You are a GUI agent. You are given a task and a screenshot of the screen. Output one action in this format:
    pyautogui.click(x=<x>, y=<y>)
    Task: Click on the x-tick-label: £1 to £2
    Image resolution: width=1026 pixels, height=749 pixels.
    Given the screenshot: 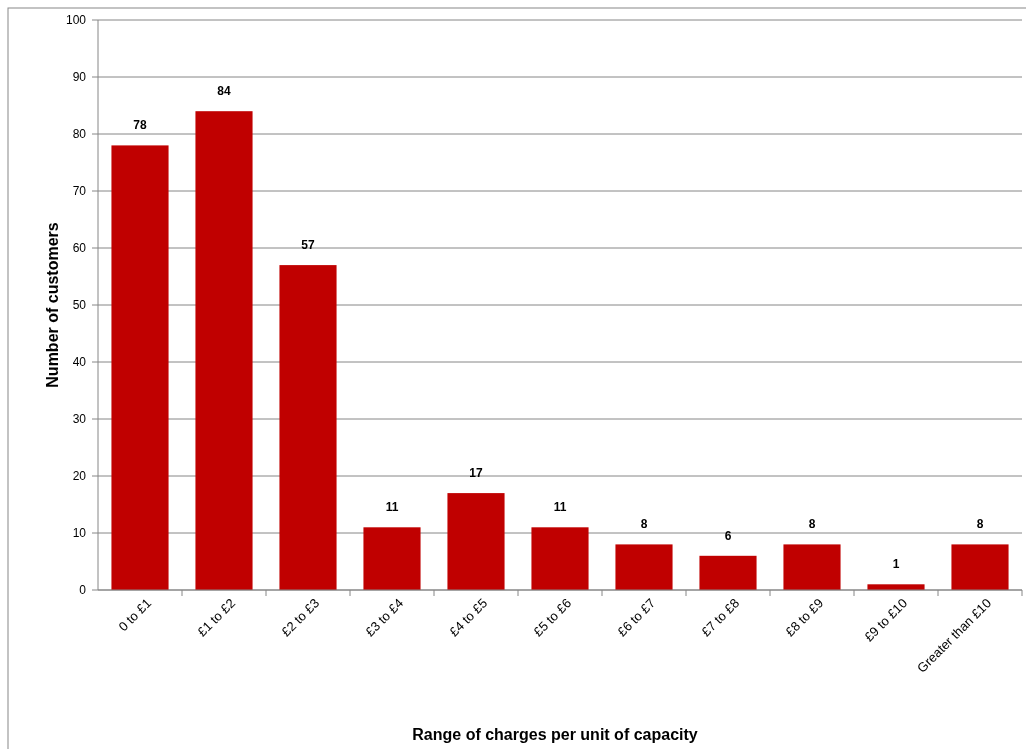 What is the action you would take?
    pyautogui.click(x=216, y=617)
    